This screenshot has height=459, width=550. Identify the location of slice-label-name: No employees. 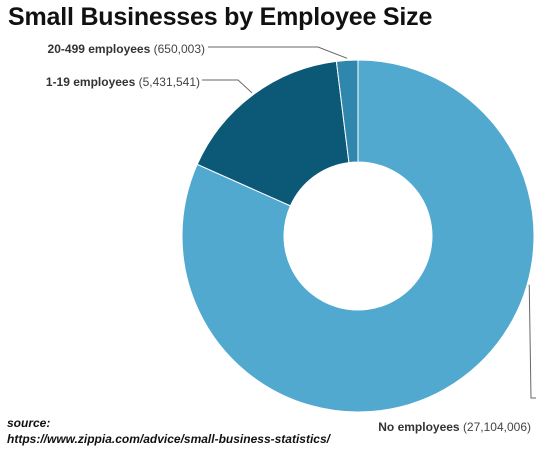
(420, 427).